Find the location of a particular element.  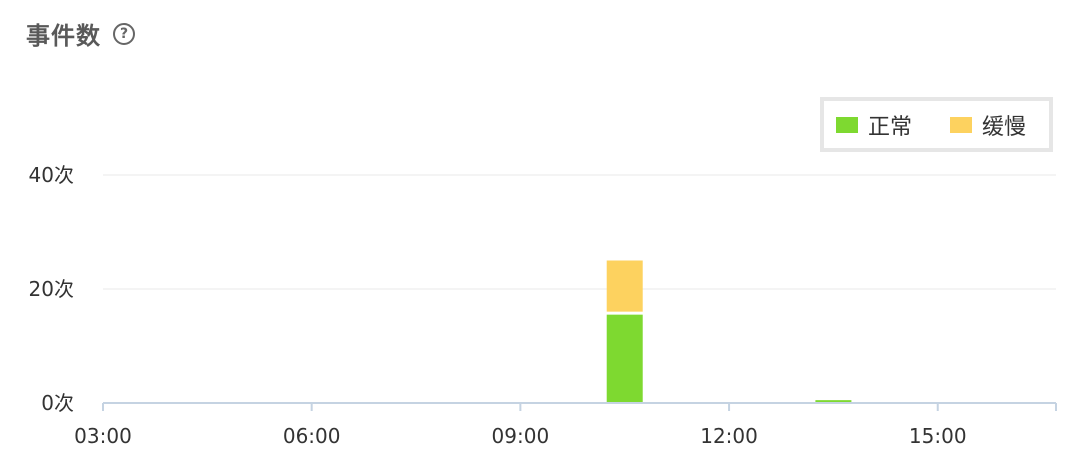

legend-item-normal: 正常 is located at coordinates (874, 125).